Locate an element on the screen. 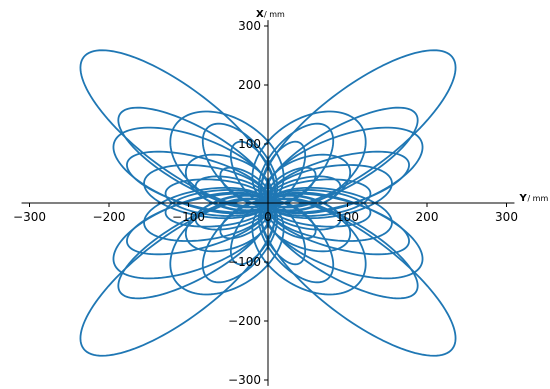 This screenshot has height=389, width=550. x-axis-unit: / mm is located at coordinates (537, 198).